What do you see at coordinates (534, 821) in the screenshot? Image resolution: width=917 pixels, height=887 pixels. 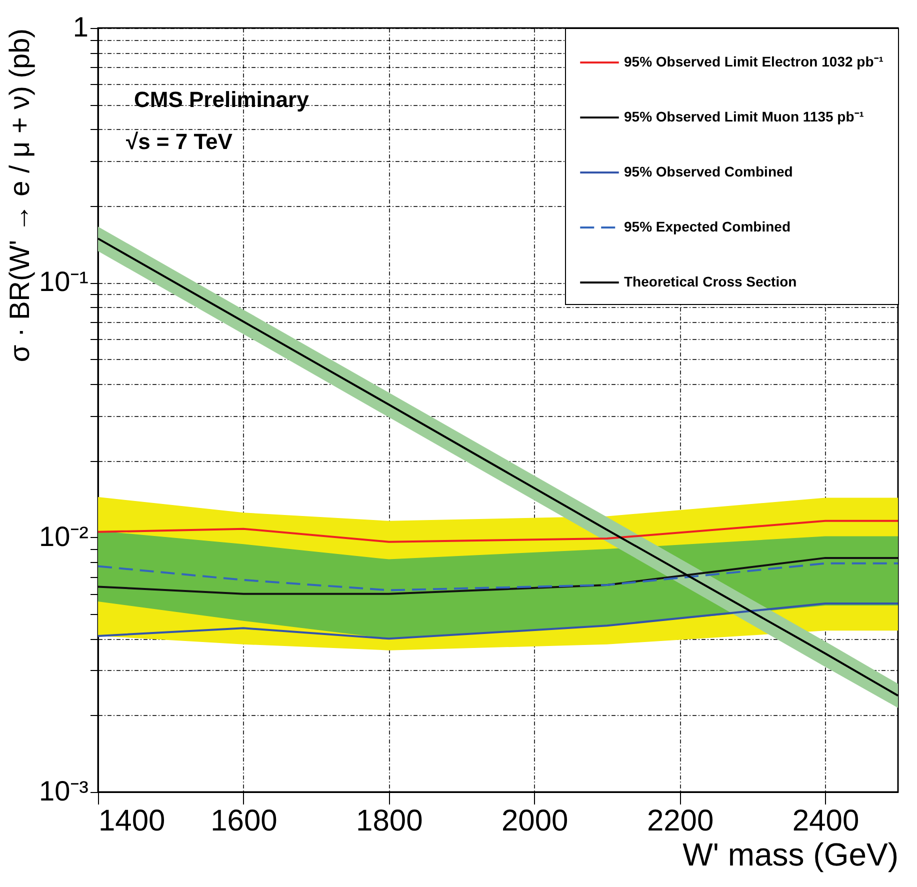 I see `x-tick-label: 2000` at bounding box center [534, 821].